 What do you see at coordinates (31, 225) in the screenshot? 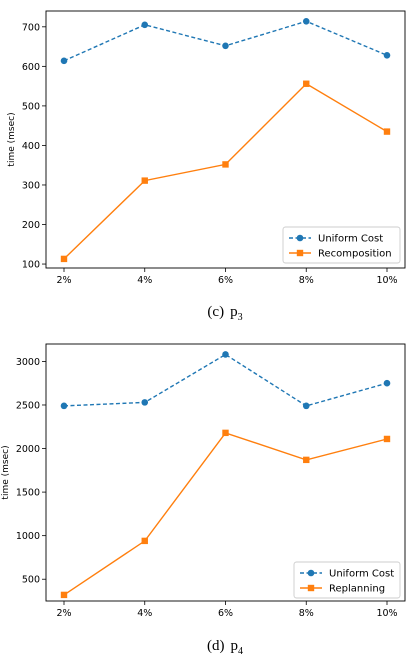
I see `y-tick-label: 200` at bounding box center [31, 225].